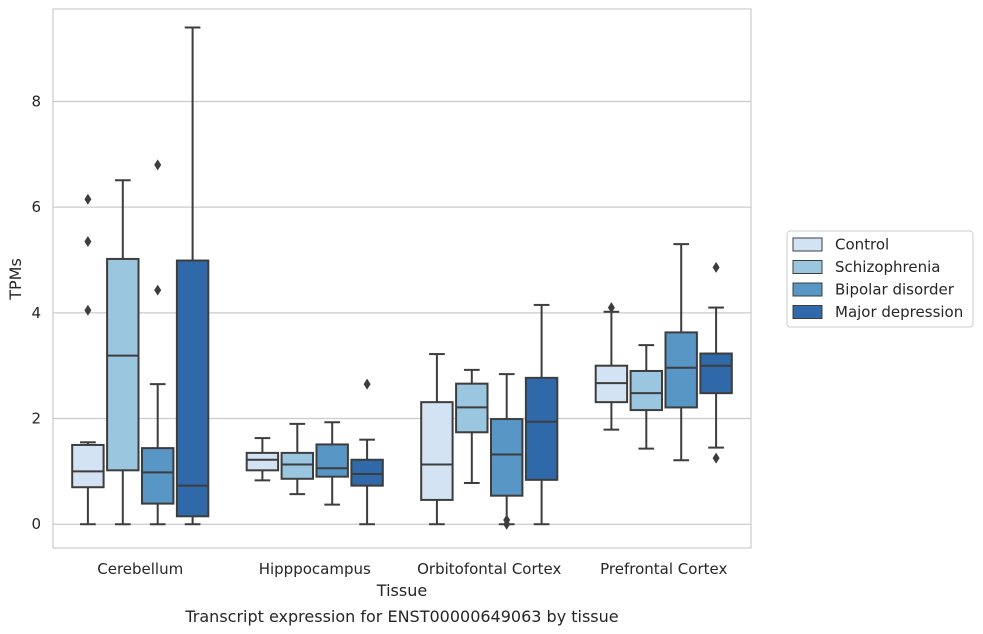 This screenshot has height=634, width=983. Describe the element at coordinates (895, 290) in the screenshot. I see `legend-label: Bipolar disorder` at that location.